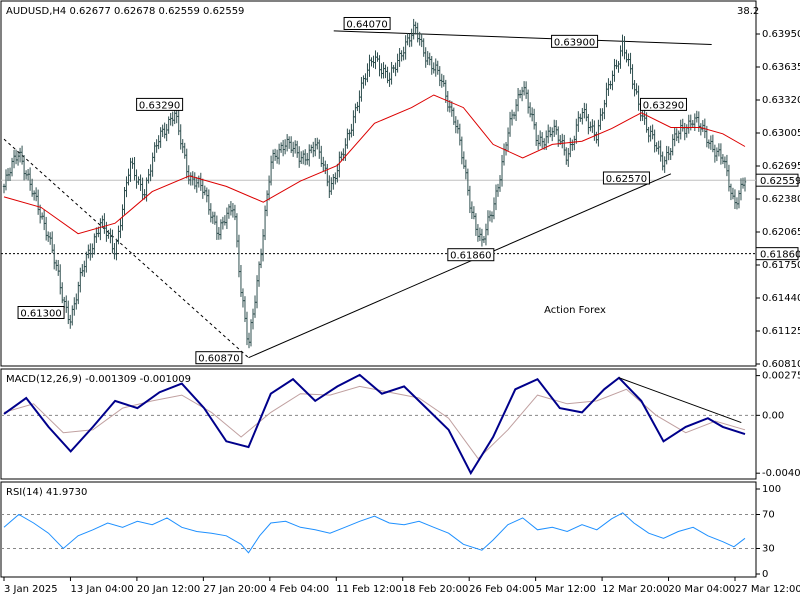 This screenshot has height=600, width=800. I want to click on price-y-tick-label: 0.63635, so click(781, 67).